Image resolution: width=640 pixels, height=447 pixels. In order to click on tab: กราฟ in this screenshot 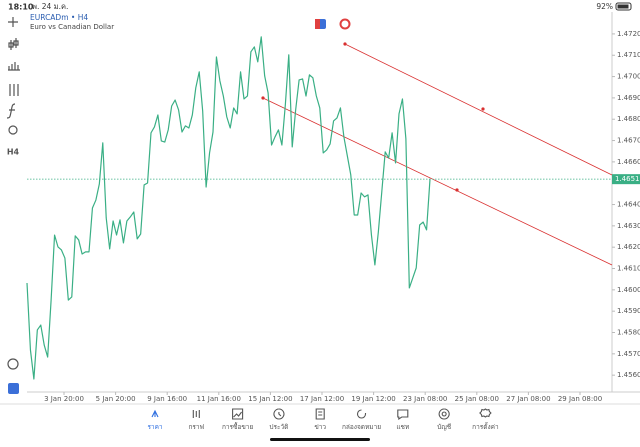, I will do `click(196, 420)`.